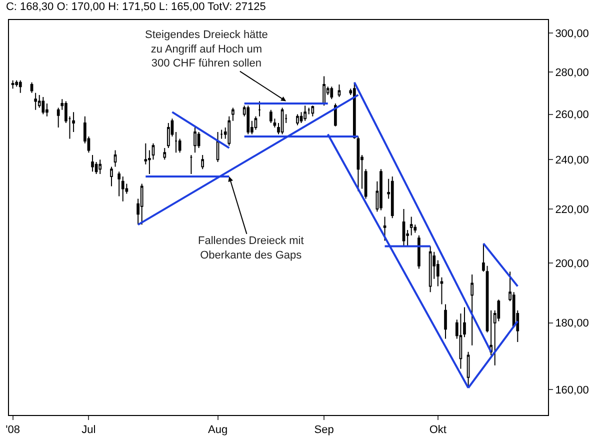 This screenshot has height=442, width=595. Describe the element at coordinates (572, 34) in the screenshot. I see `y-tick-label: 300,00` at that location.